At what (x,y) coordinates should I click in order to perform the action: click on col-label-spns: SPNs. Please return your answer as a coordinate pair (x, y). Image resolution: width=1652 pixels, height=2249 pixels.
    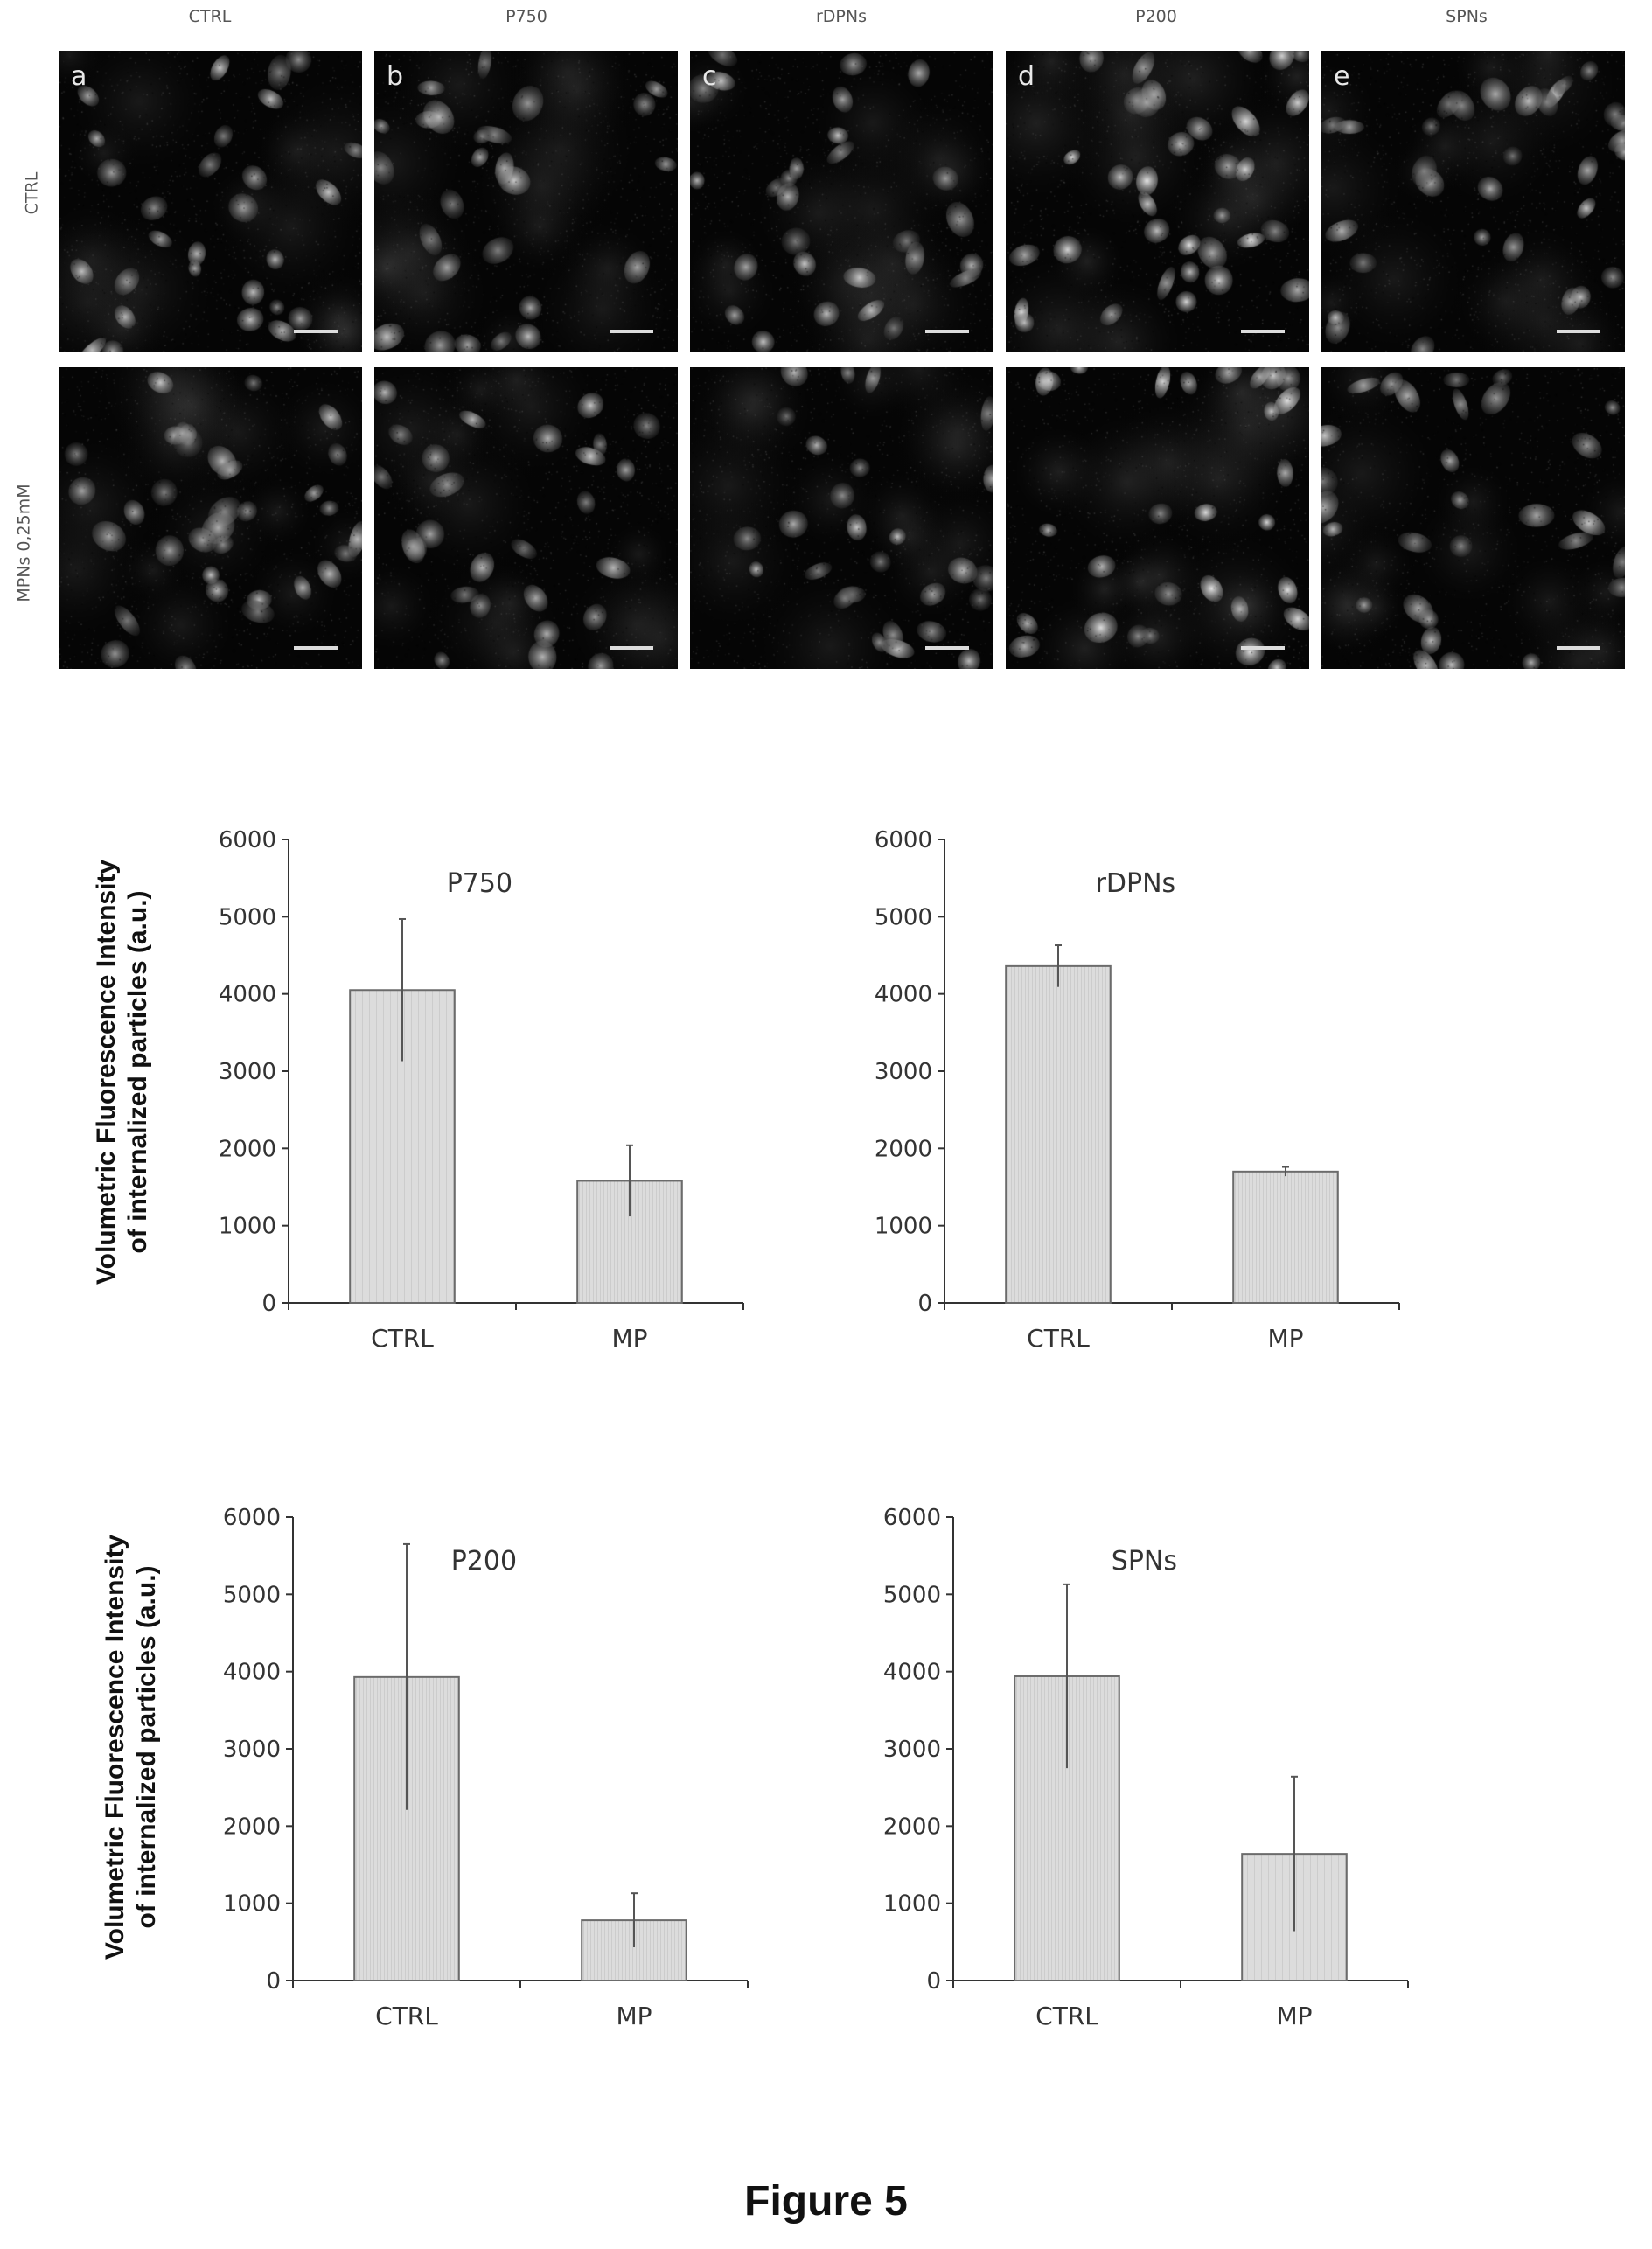
    Looking at the image, I should click on (1467, 16).